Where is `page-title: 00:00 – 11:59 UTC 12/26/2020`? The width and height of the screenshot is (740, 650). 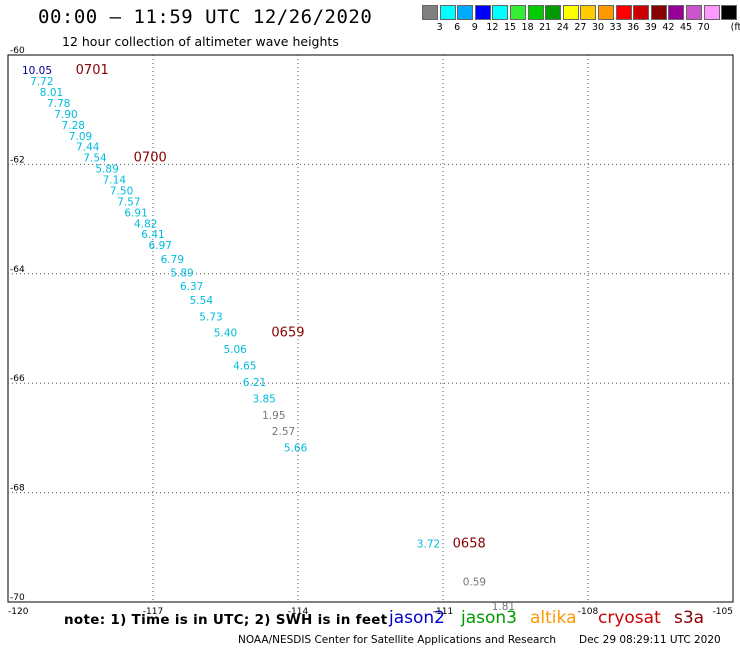
page-title: 00:00 – 11:59 UTC 12/26/2020 is located at coordinates (205, 17).